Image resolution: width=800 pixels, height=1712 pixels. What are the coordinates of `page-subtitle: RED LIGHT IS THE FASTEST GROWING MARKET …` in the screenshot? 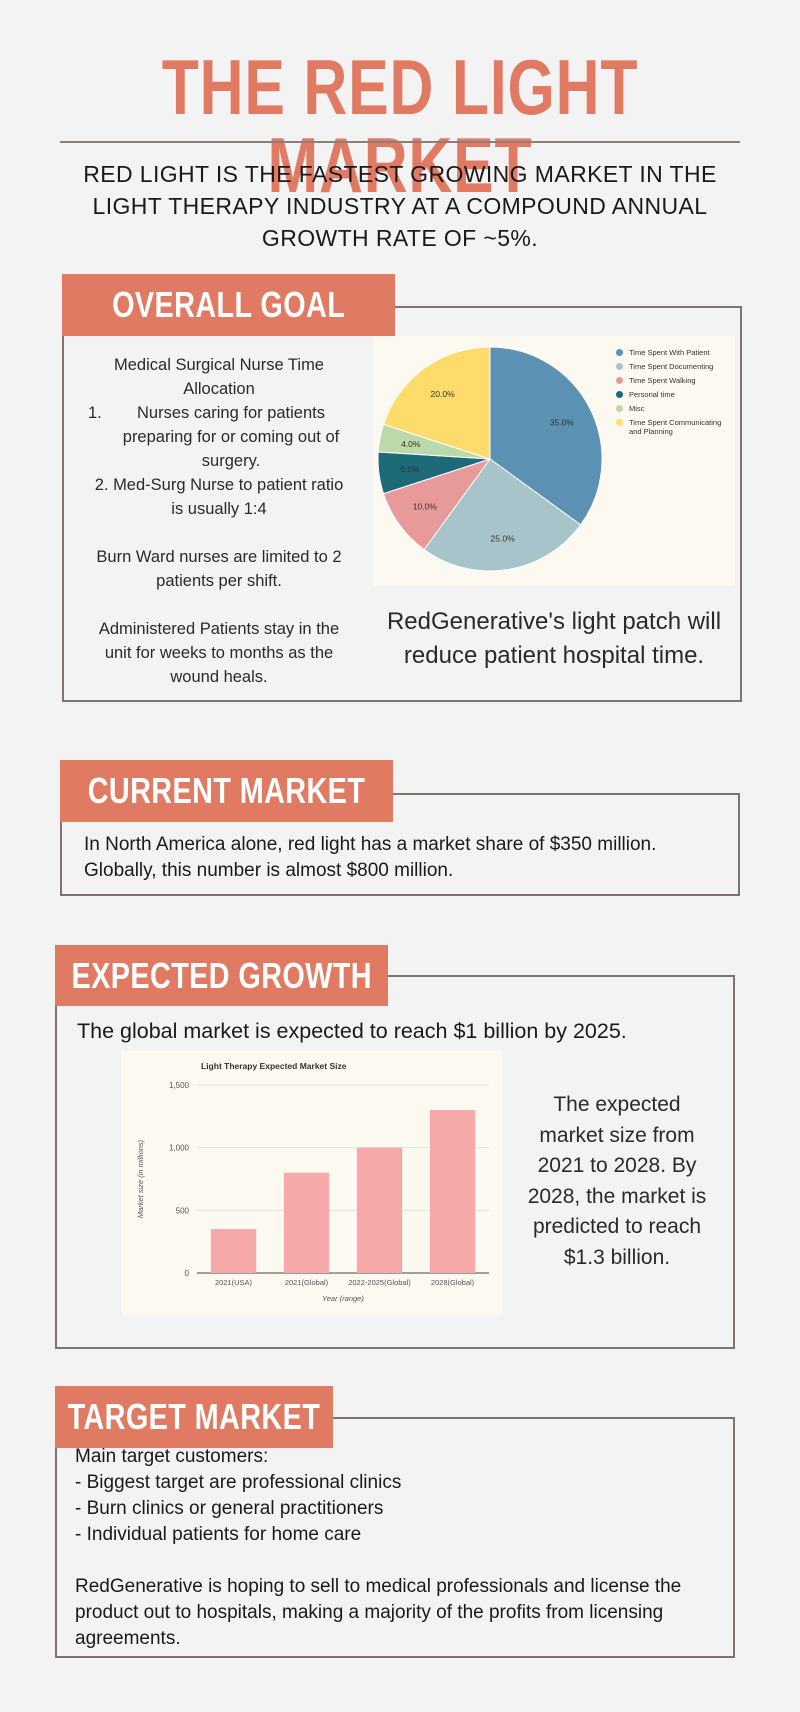 It's located at (400, 206).